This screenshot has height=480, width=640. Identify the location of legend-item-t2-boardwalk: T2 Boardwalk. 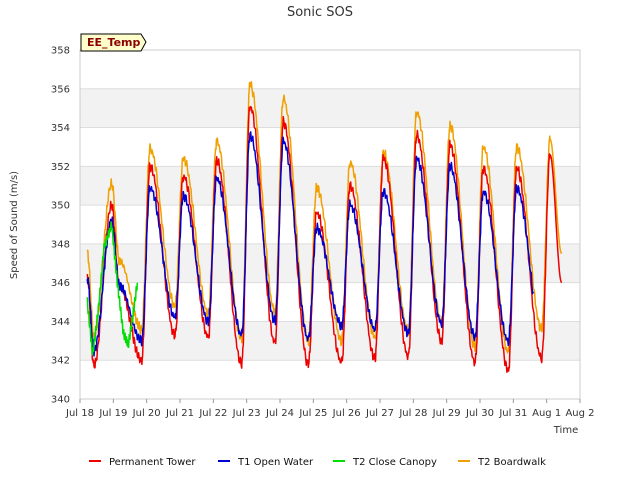
(502, 462).